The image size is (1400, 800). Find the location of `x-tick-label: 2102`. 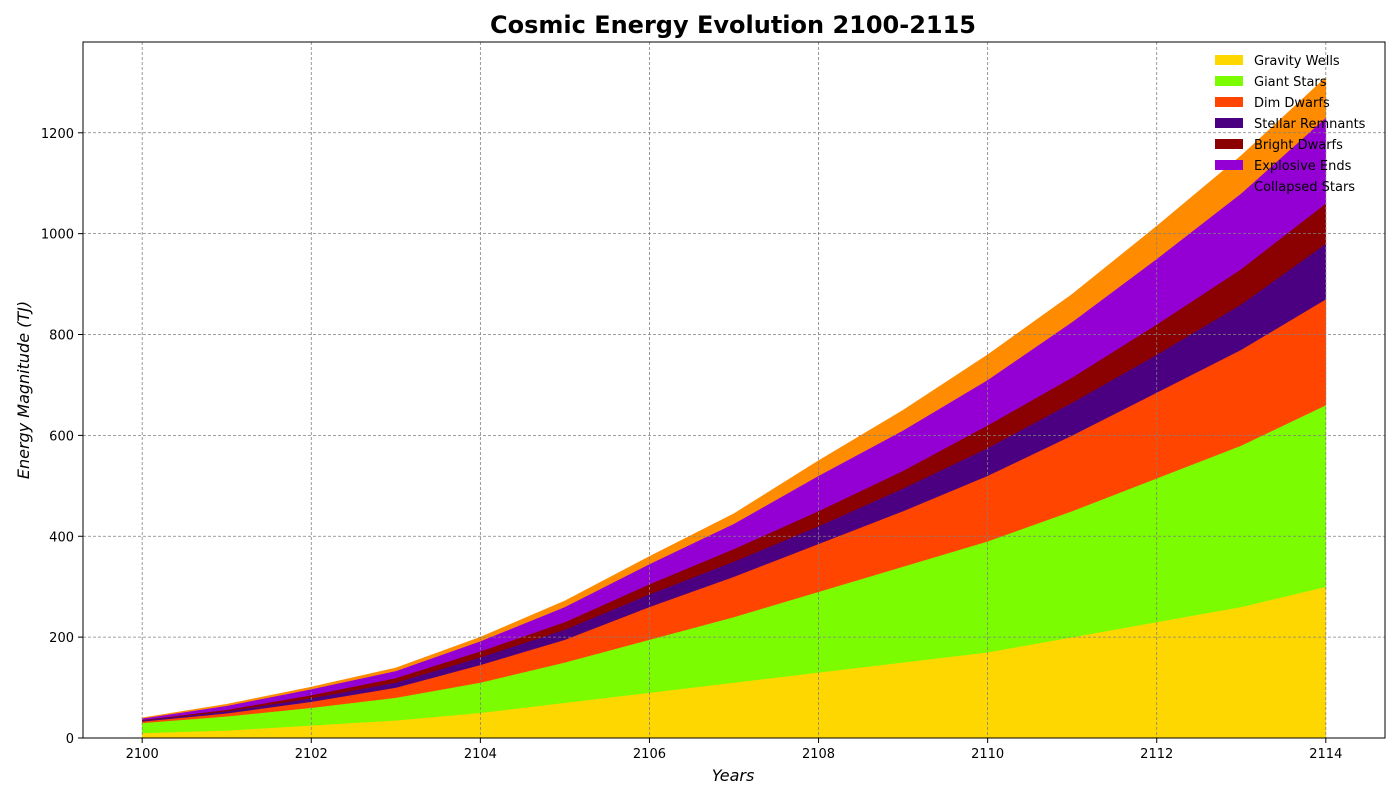

x-tick-label: 2102 is located at coordinates (311, 754).